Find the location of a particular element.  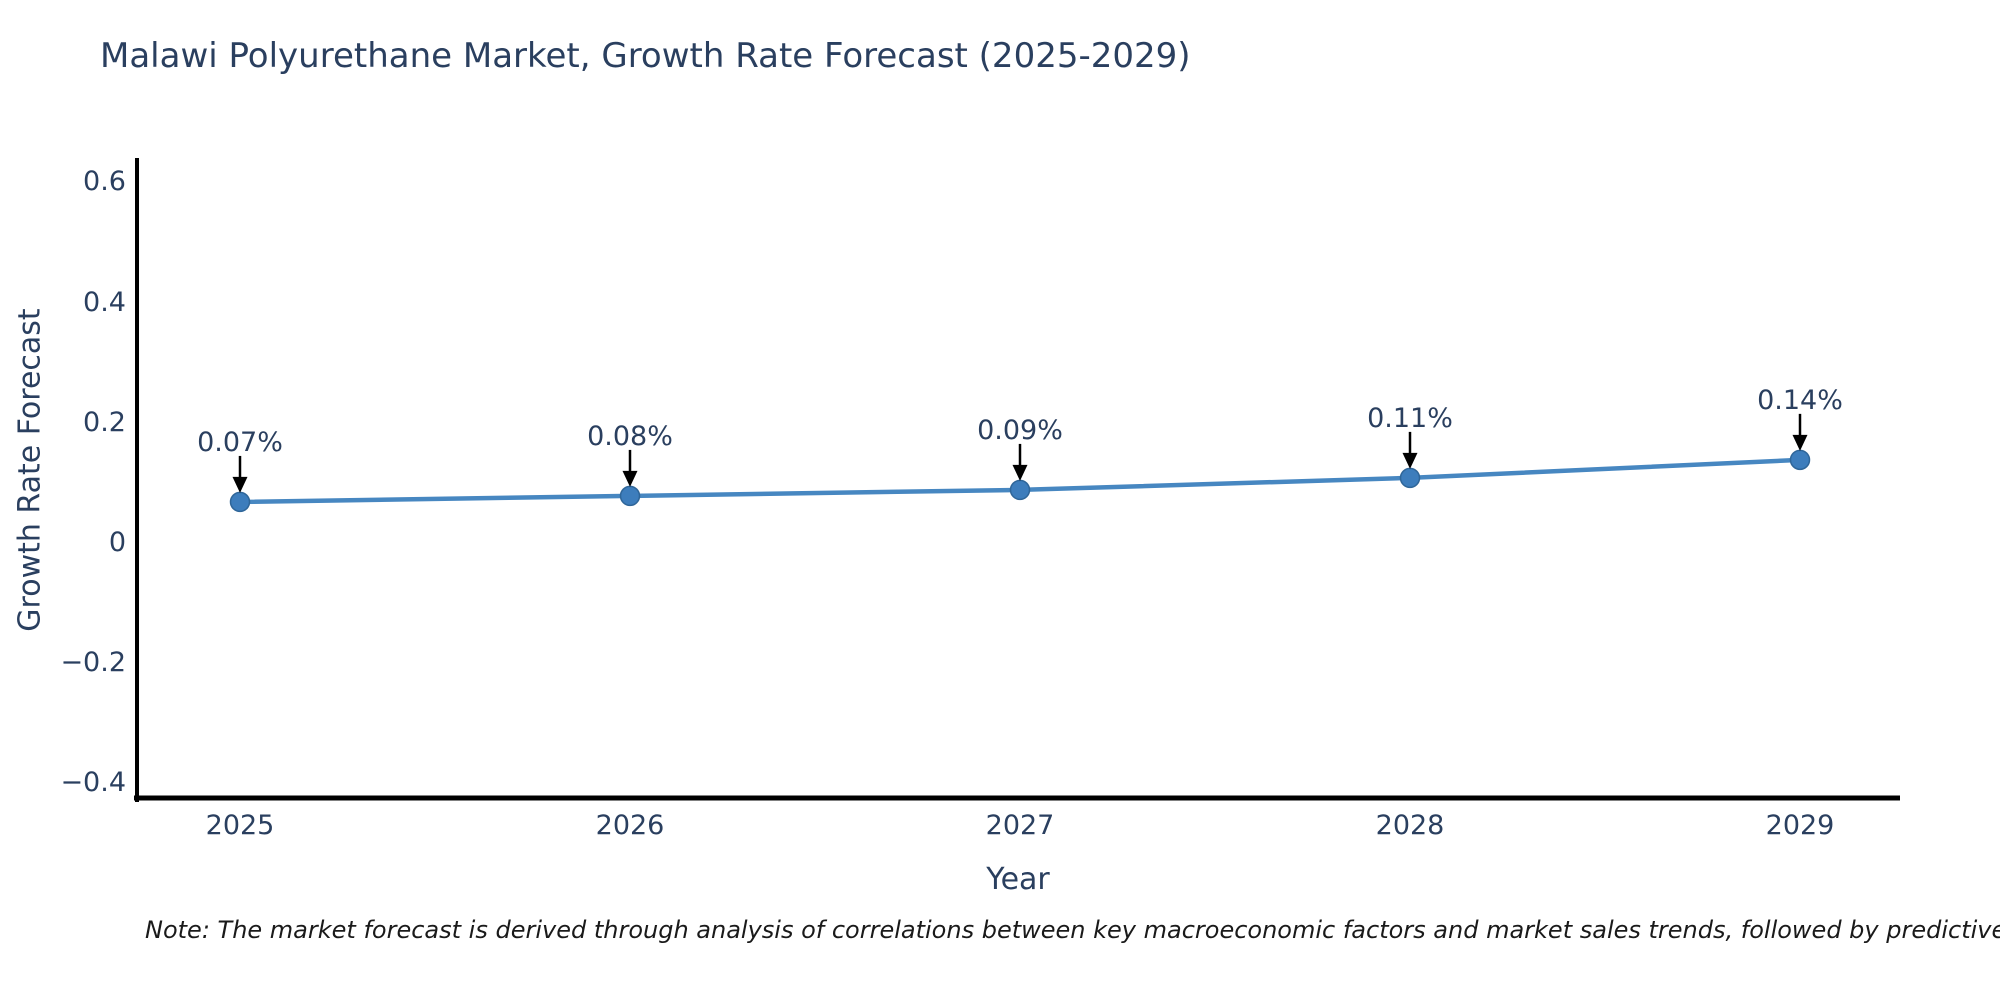

x-tick-label: 2026 is located at coordinates (630, 825).